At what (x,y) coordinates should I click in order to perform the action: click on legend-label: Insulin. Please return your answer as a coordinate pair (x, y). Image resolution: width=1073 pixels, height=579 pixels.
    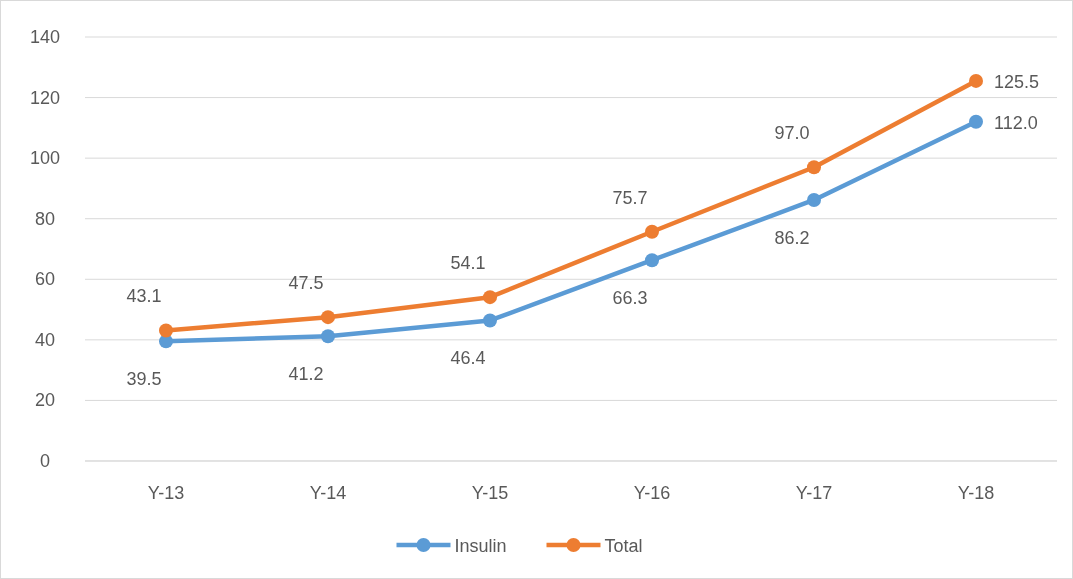
    Looking at the image, I should click on (480, 546).